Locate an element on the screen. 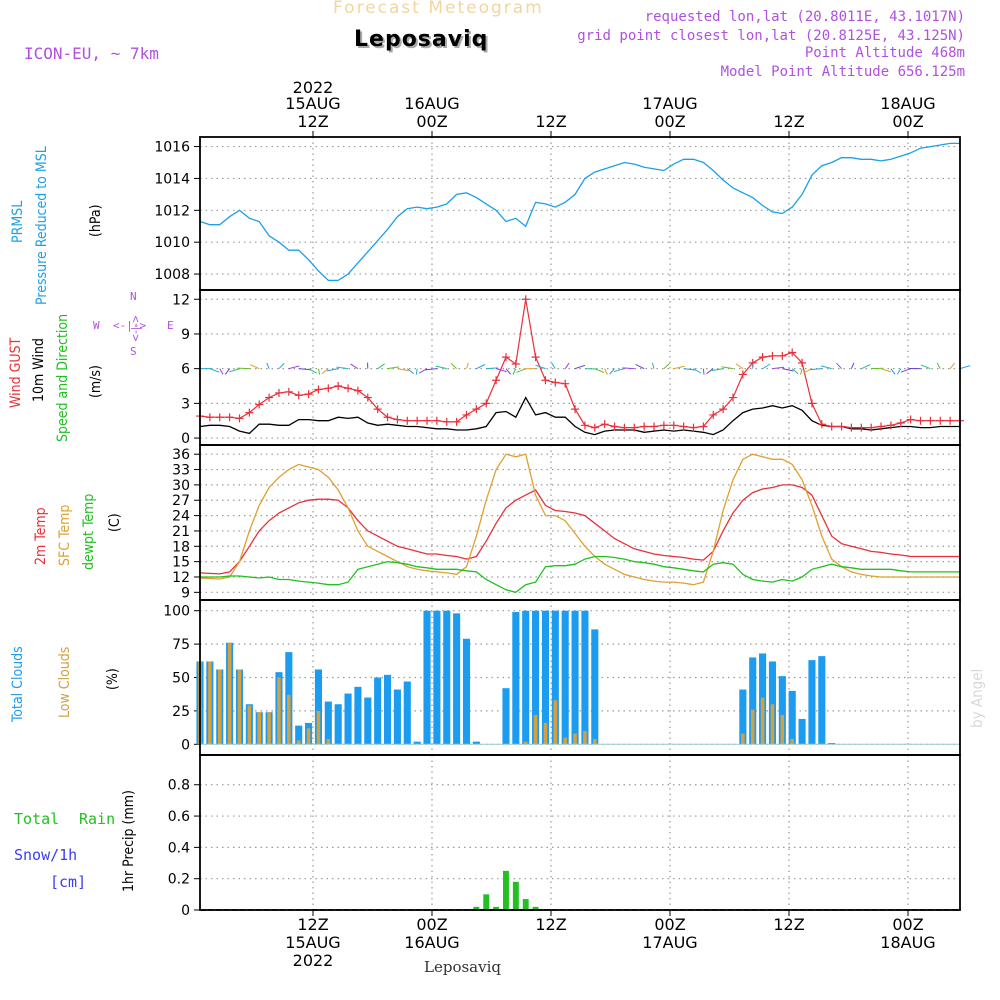 The height and width of the screenshot is (1000, 1000). y-tick-label: 15 is located at coordinates (181, 563).